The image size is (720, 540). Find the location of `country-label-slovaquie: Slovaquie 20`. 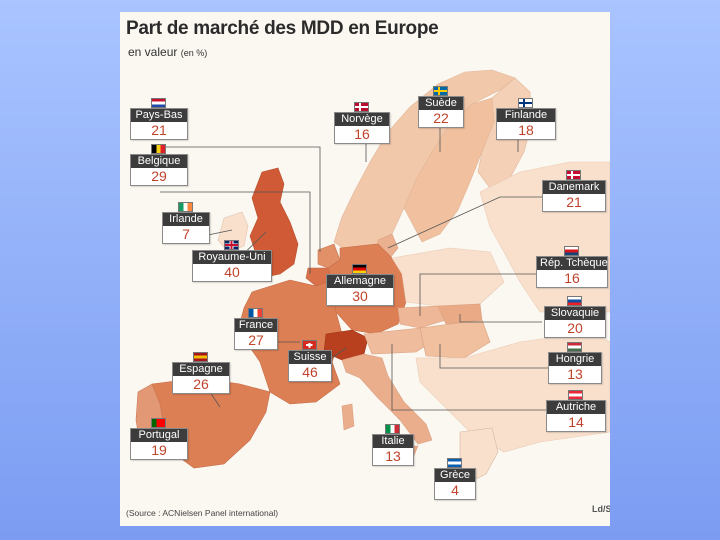

country-label-slovaquie: Slovaquie 20 is located at coordinates (575, 317).